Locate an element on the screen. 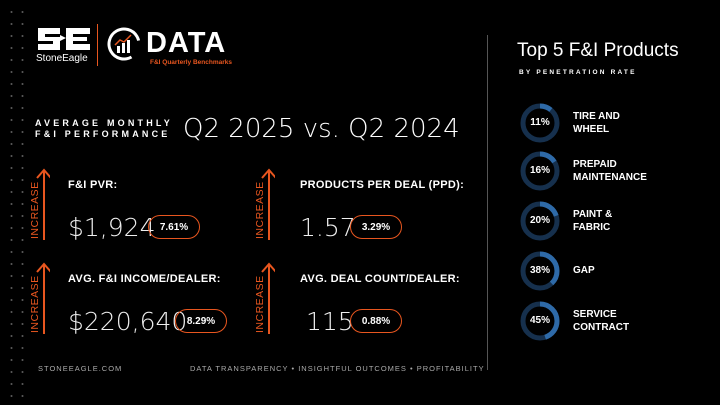  ring-percent: 11% is located at coordinates (540, 122).